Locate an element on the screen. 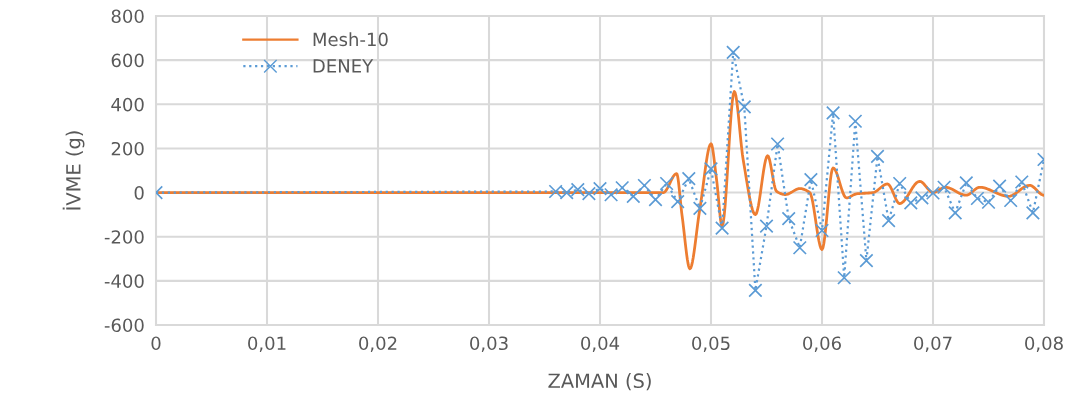  y-tick-label: -200 is located at coordinates (124, 237).